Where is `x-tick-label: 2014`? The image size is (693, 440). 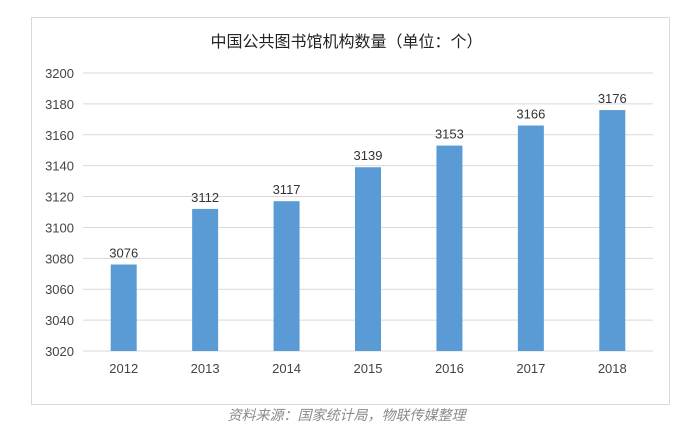
x-tick-label: 2014 is located at coordinates (286, 368).